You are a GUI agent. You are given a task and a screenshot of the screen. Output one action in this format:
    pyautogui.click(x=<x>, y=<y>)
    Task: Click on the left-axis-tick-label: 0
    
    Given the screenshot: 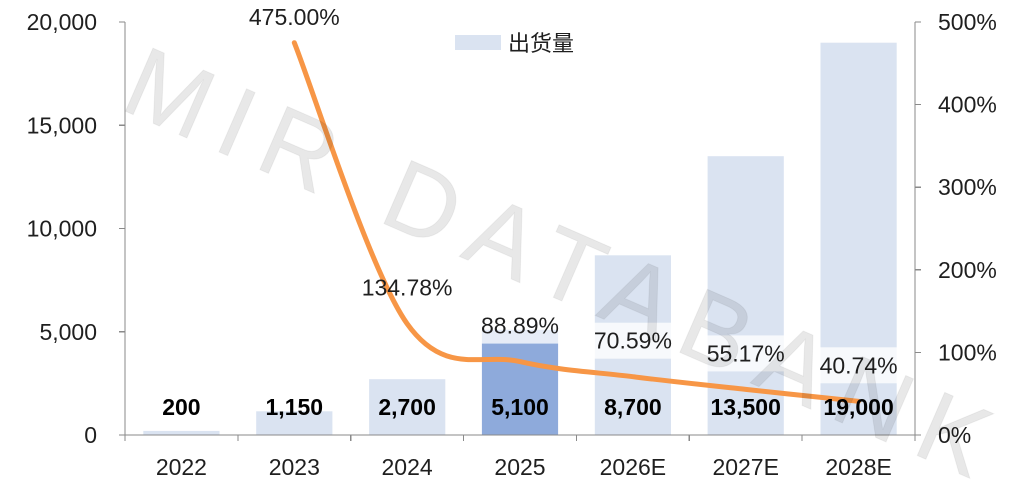 What is the action you would take?
    pyautogui.click(x=90, y=435)
    